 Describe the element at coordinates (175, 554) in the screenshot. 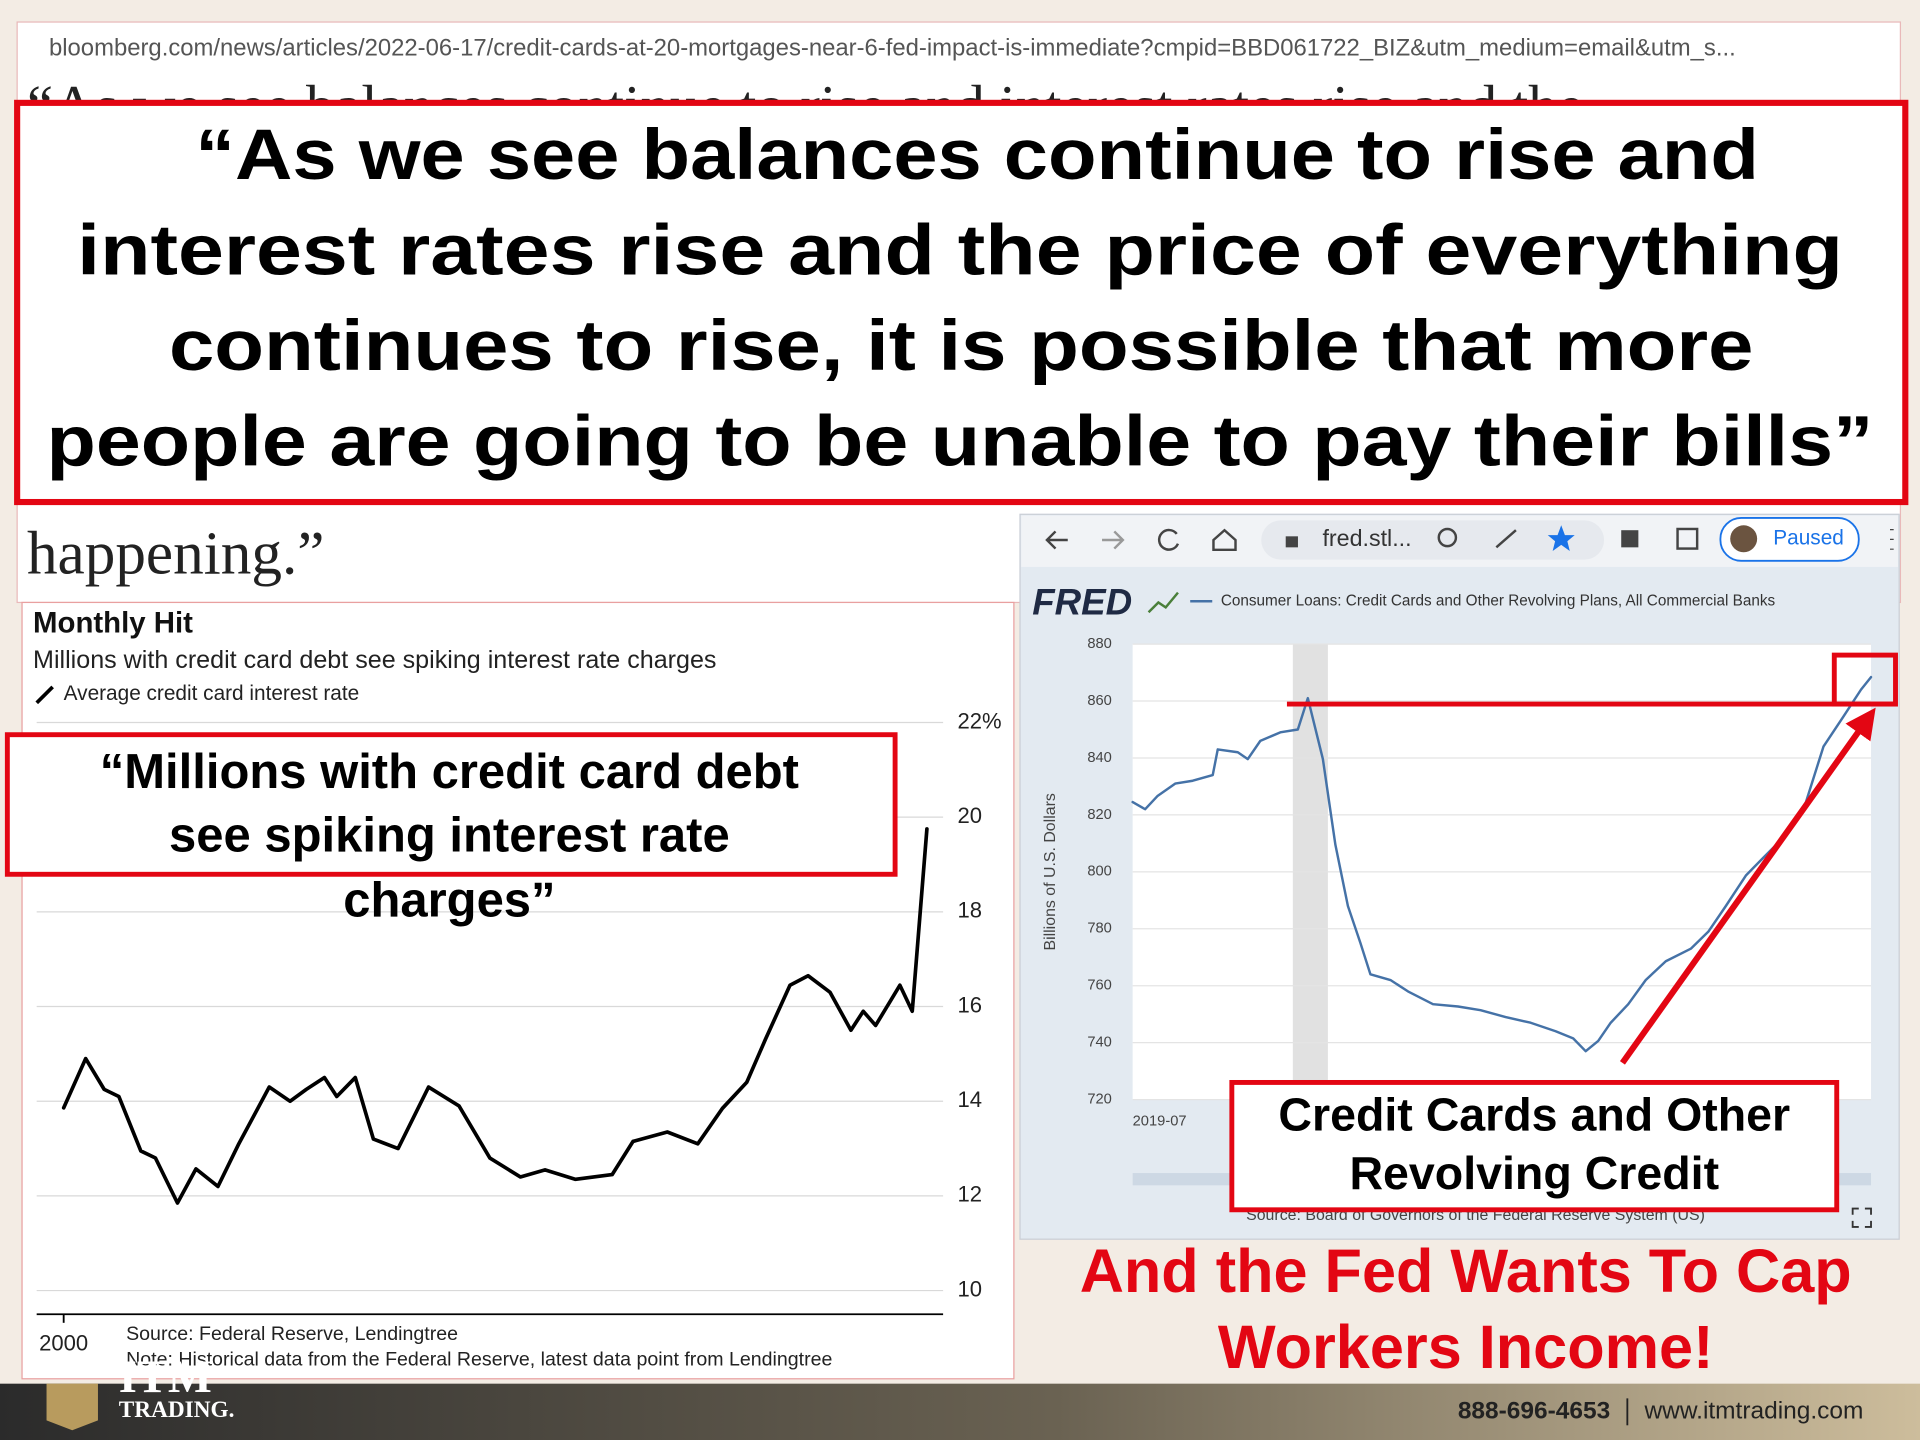

I see `article-text: happening.”` at that location.